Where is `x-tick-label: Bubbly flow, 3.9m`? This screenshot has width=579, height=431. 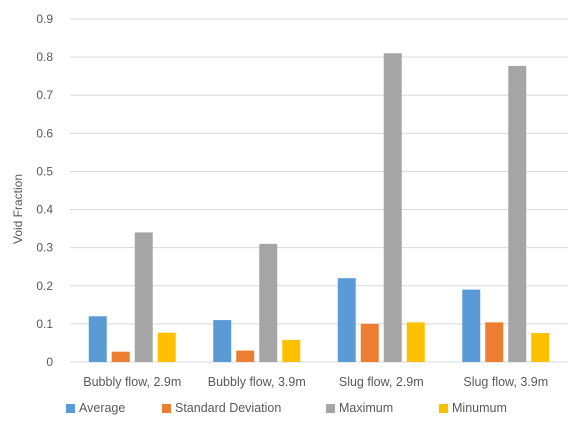 x-tick-label: Bubbly flow, 3.9m is located at coordinates (257, 382).